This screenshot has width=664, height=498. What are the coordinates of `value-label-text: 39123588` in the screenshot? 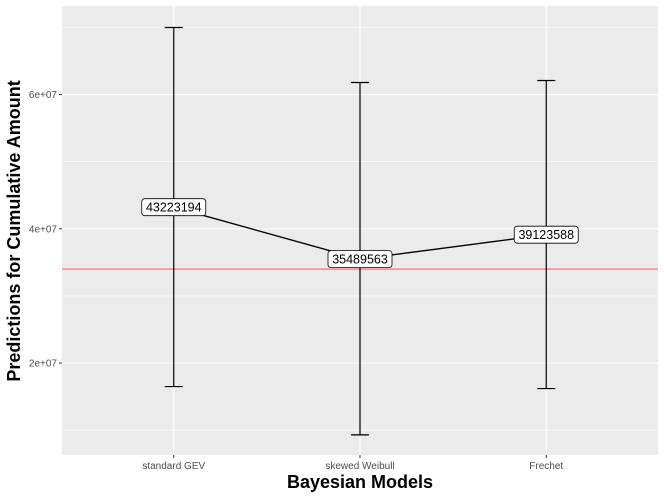 It's located at (546, 235).